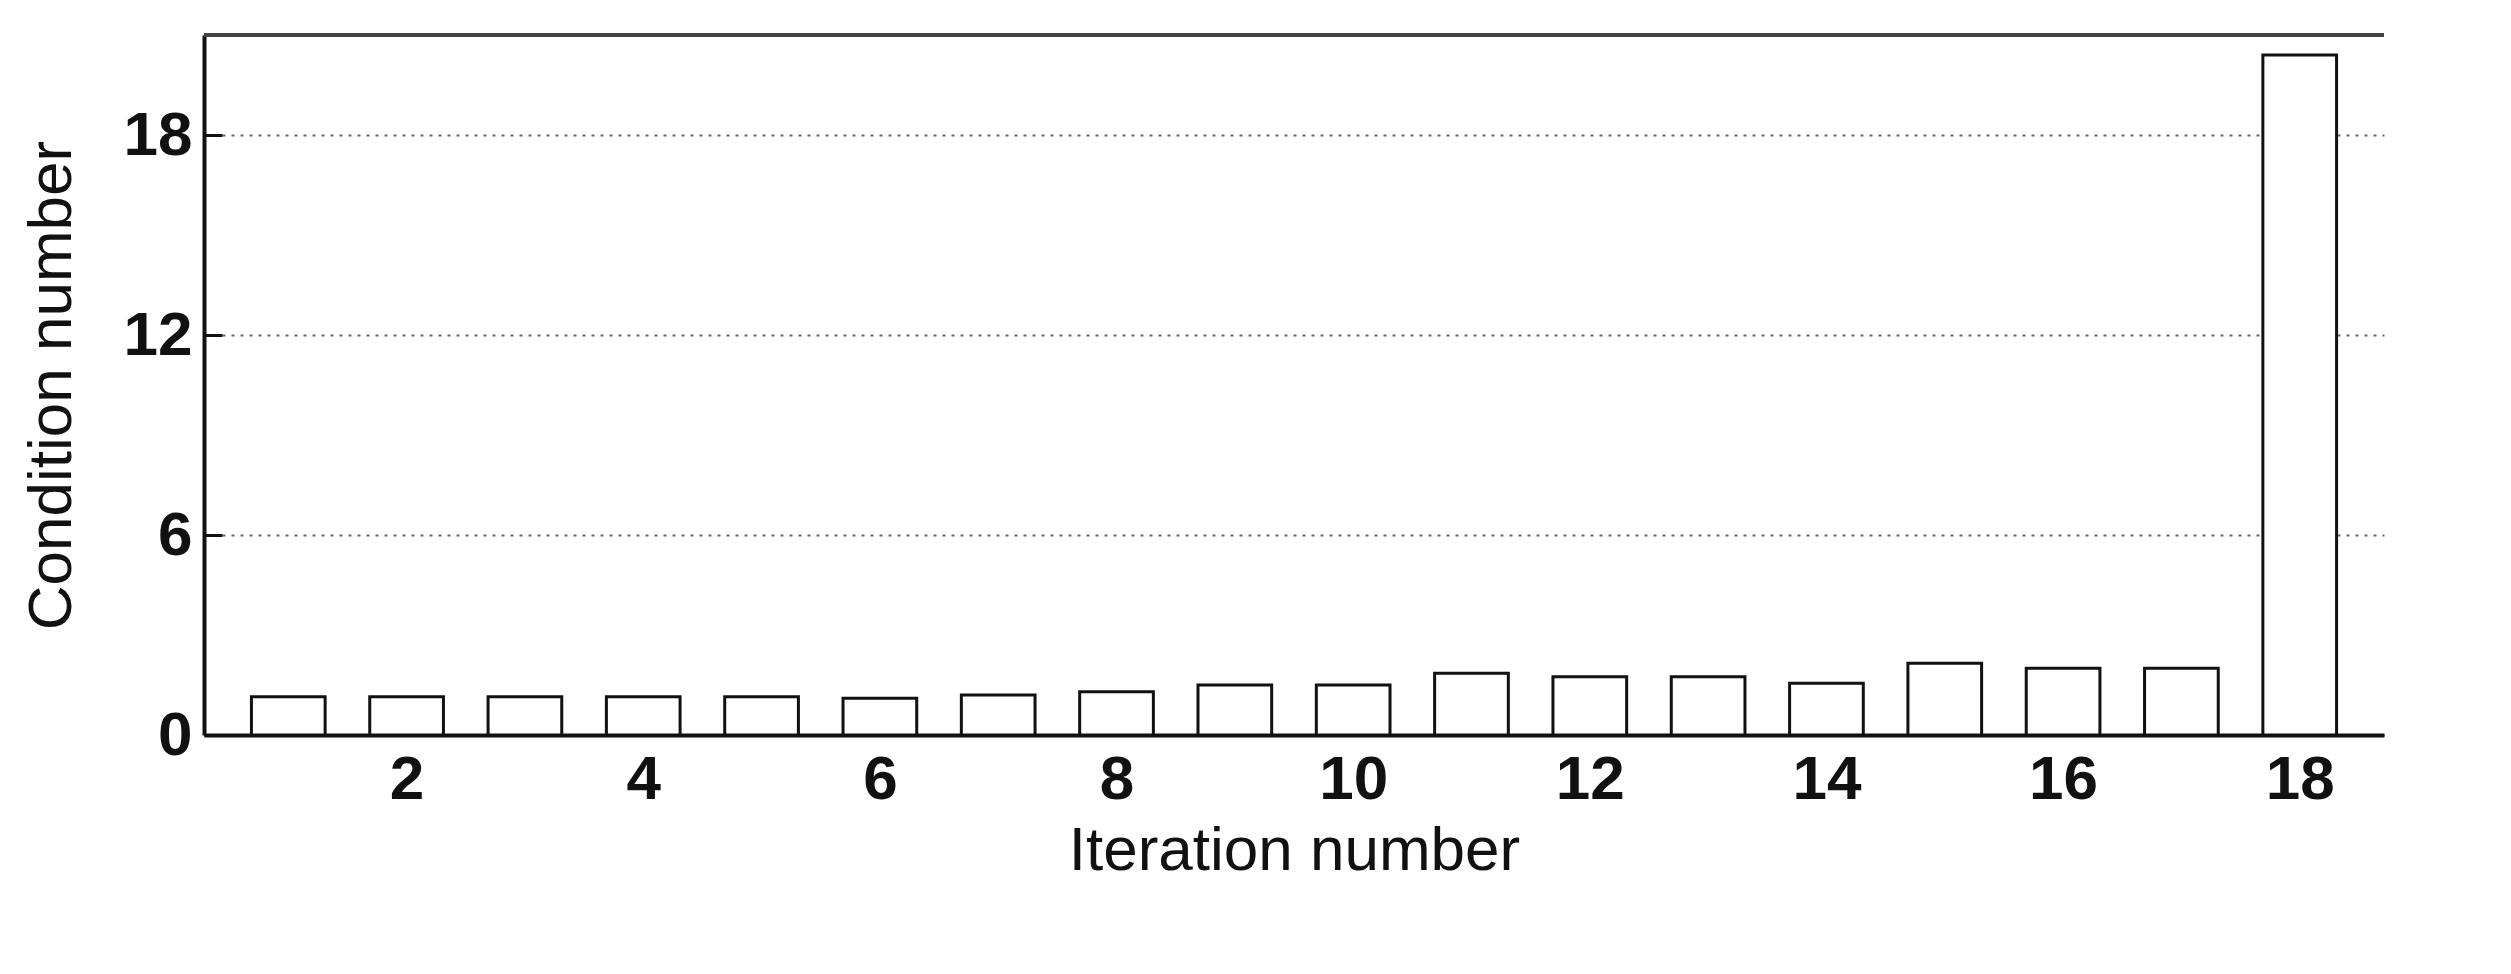  I want to click on y-tick-label: 18, so click(158, 133).